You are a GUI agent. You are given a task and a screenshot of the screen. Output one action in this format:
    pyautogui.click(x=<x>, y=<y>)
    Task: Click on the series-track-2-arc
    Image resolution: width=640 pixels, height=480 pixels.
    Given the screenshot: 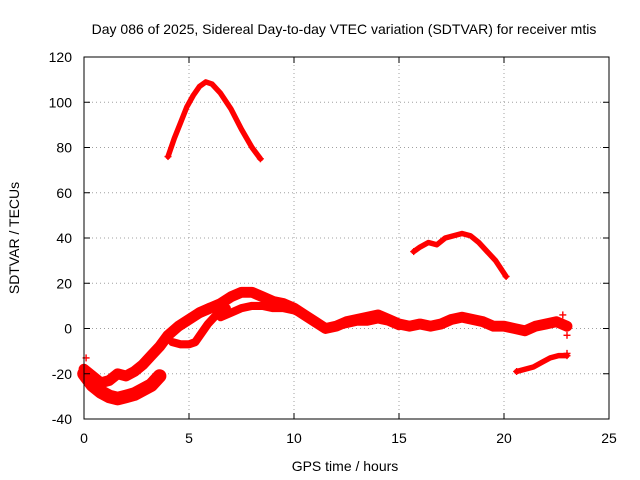 What is the action you would take?
    pyautogui.click(x=460, y=255)
    